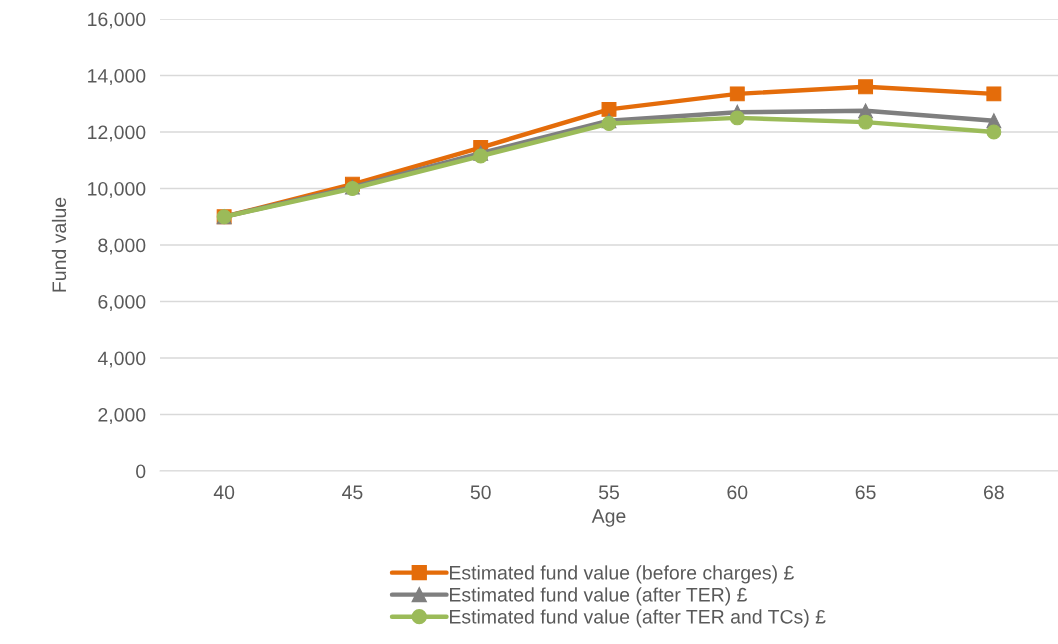 The image size is (1058, 644). Describe the element at coordinates (352, 492) in the screenshot. I see `x-tick-label: 45` at that location.